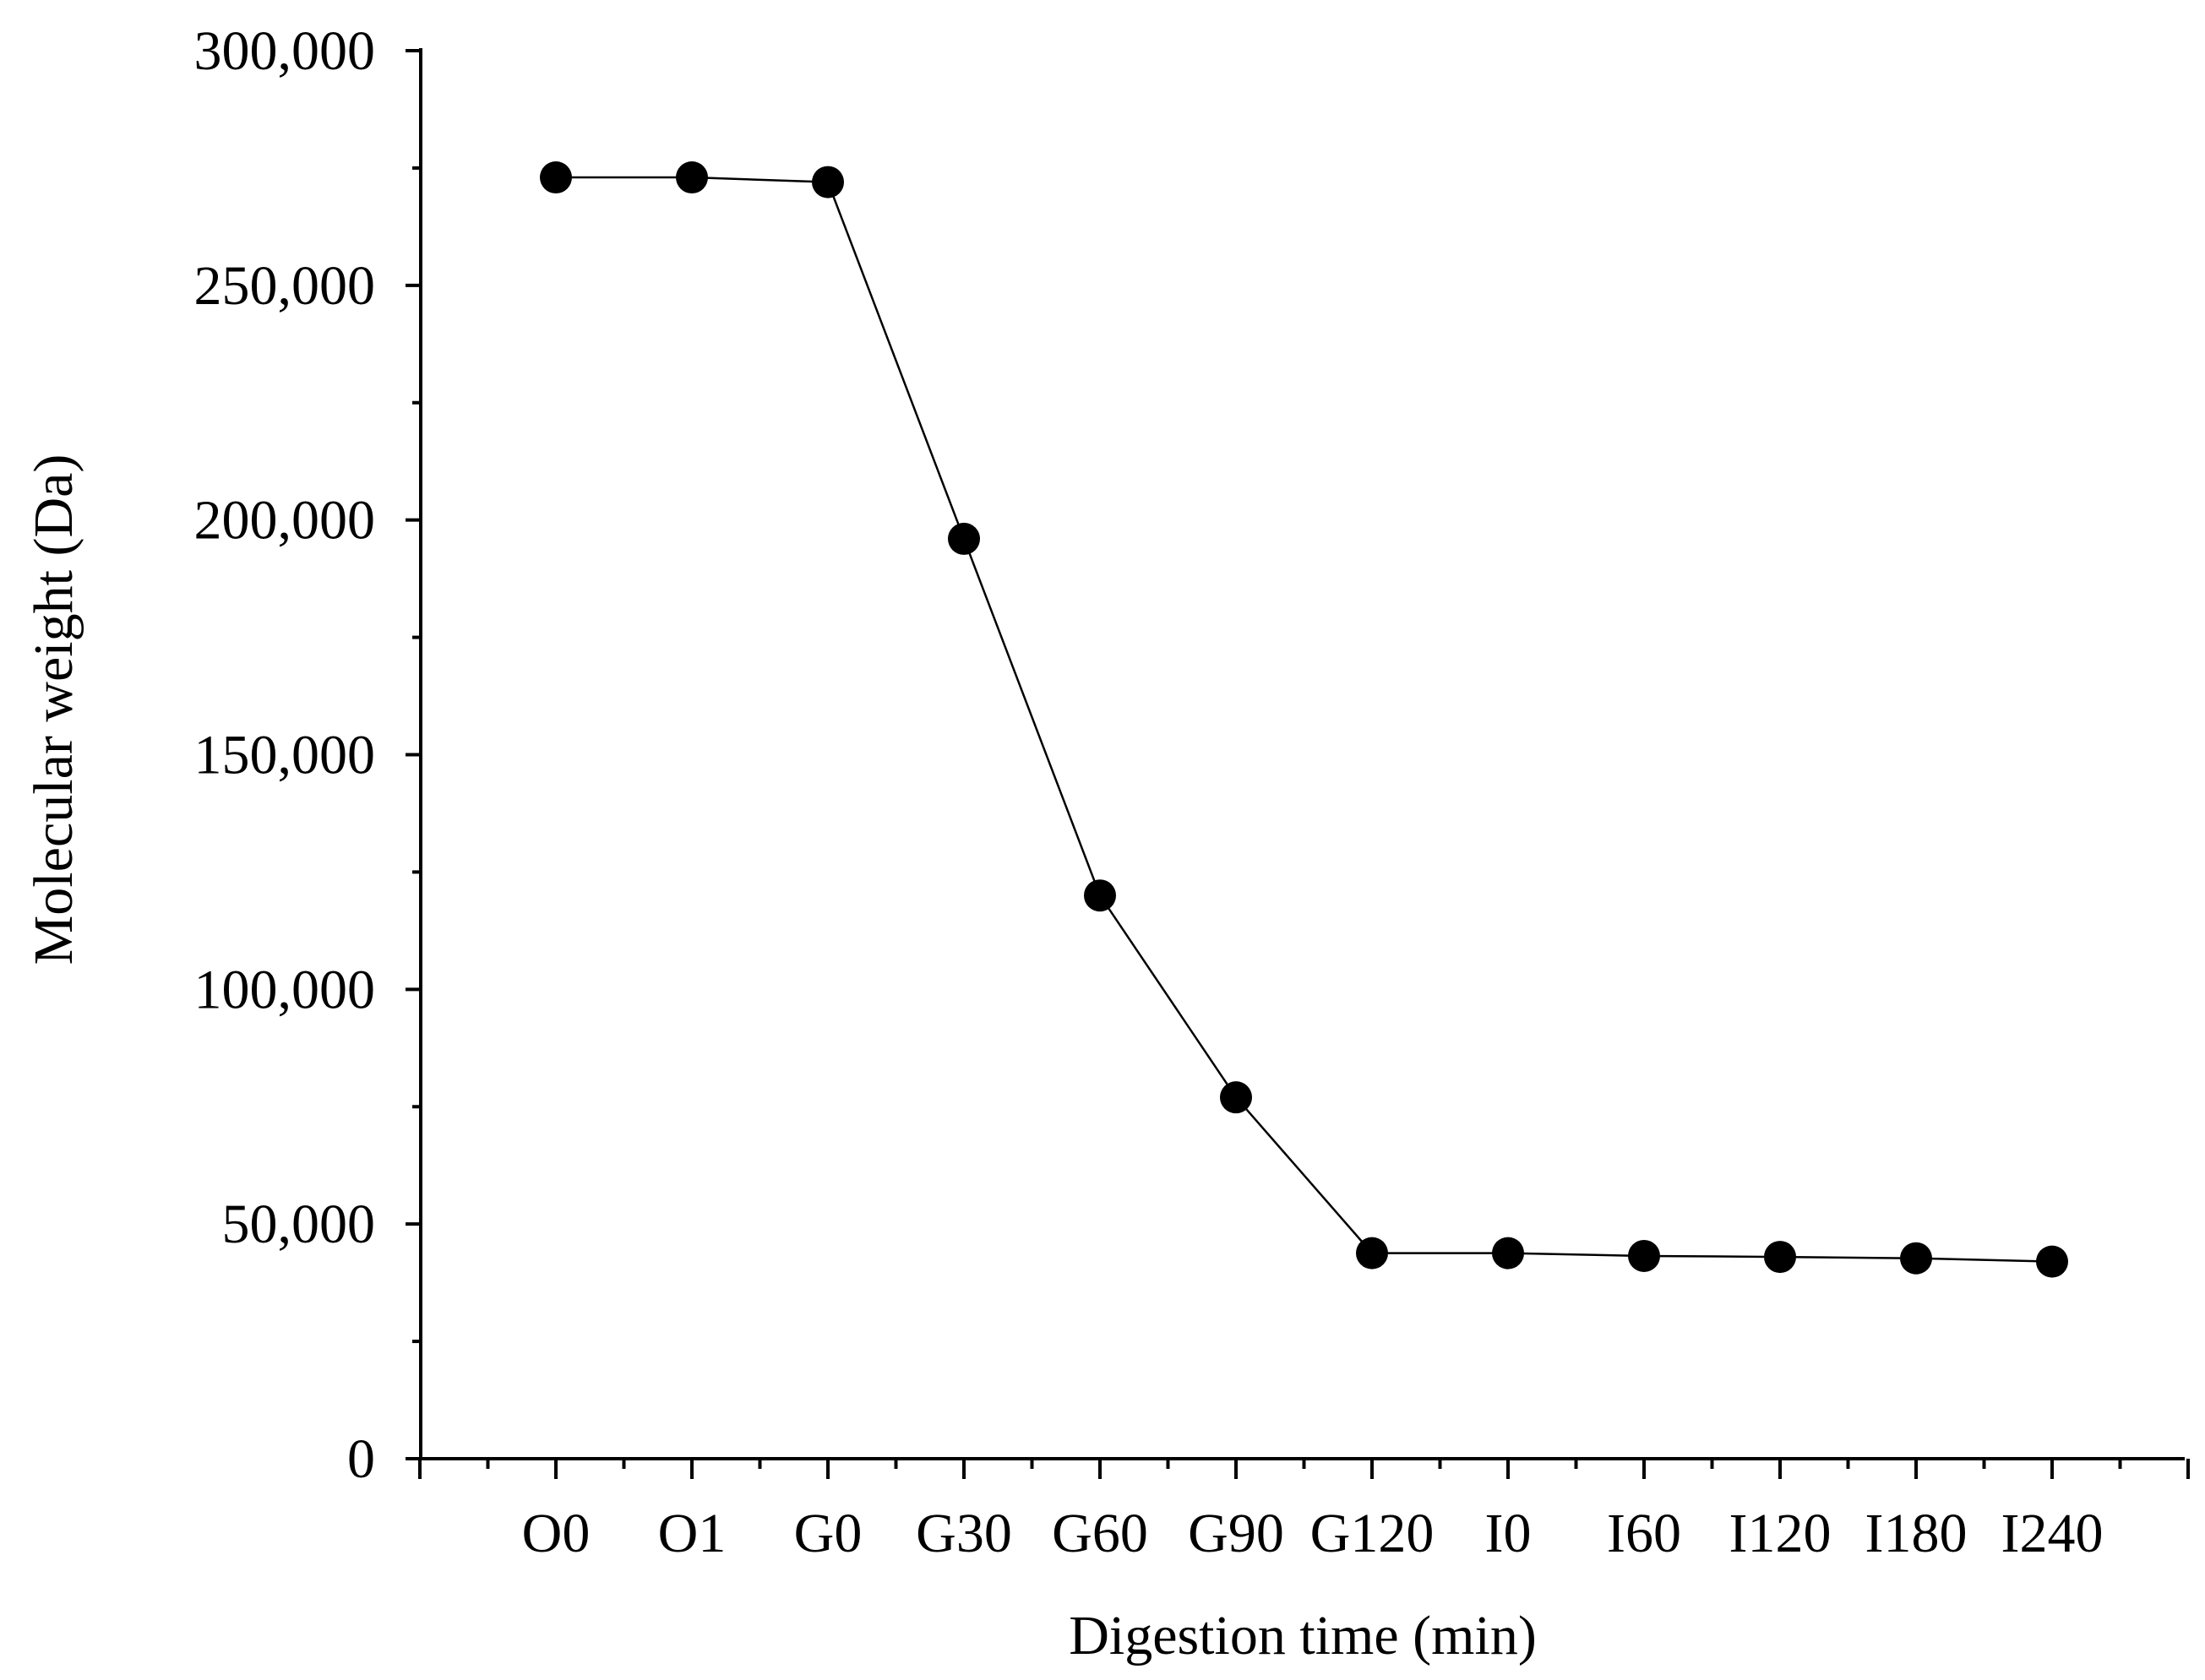  Describe the element at coordinates (1100, 1533) in the screenshot. I see `x-tick-label: G60` at that location.